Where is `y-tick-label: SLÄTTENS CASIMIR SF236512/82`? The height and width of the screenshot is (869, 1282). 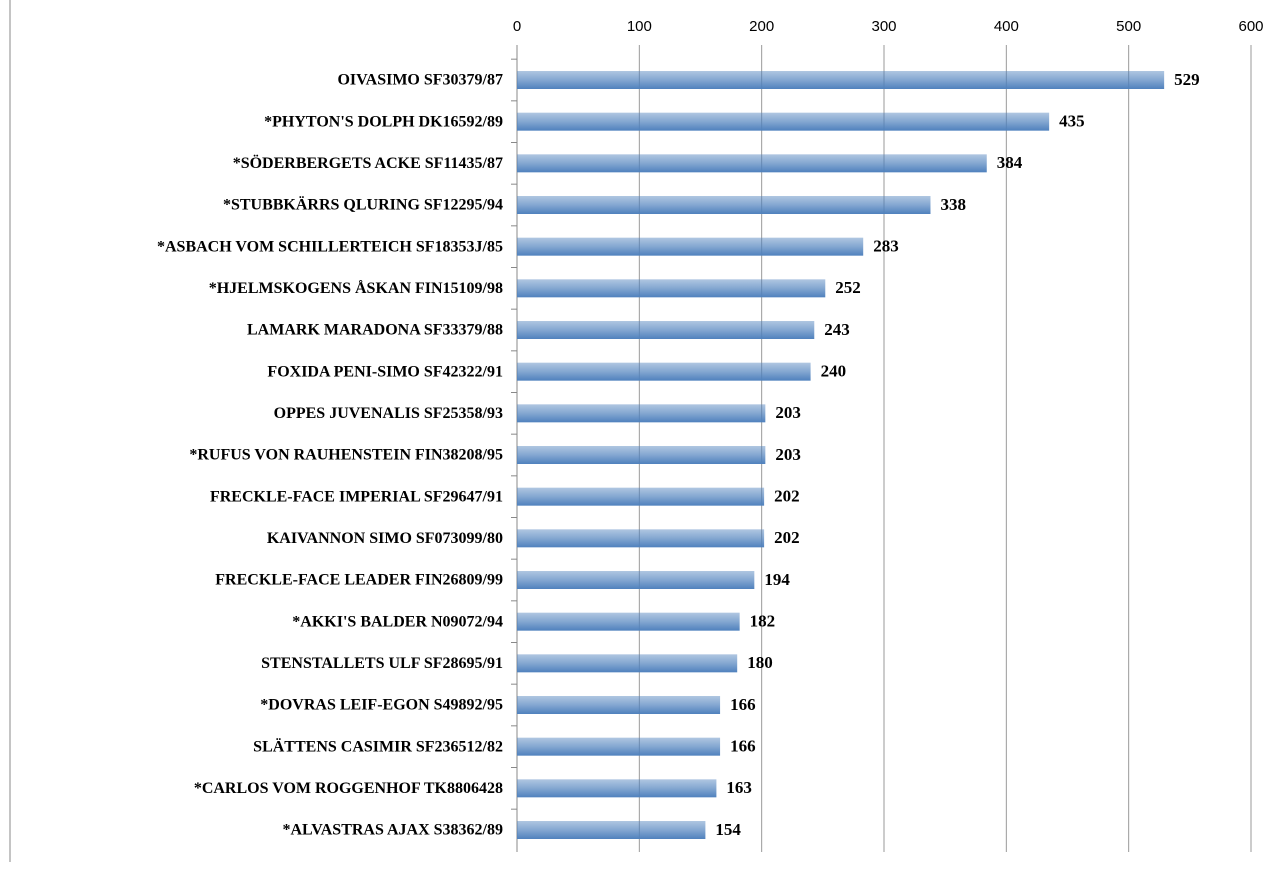
y-tick-label: SLÄTTENS CASIMIR SF236512/82 is located at coordinates (378, 746).